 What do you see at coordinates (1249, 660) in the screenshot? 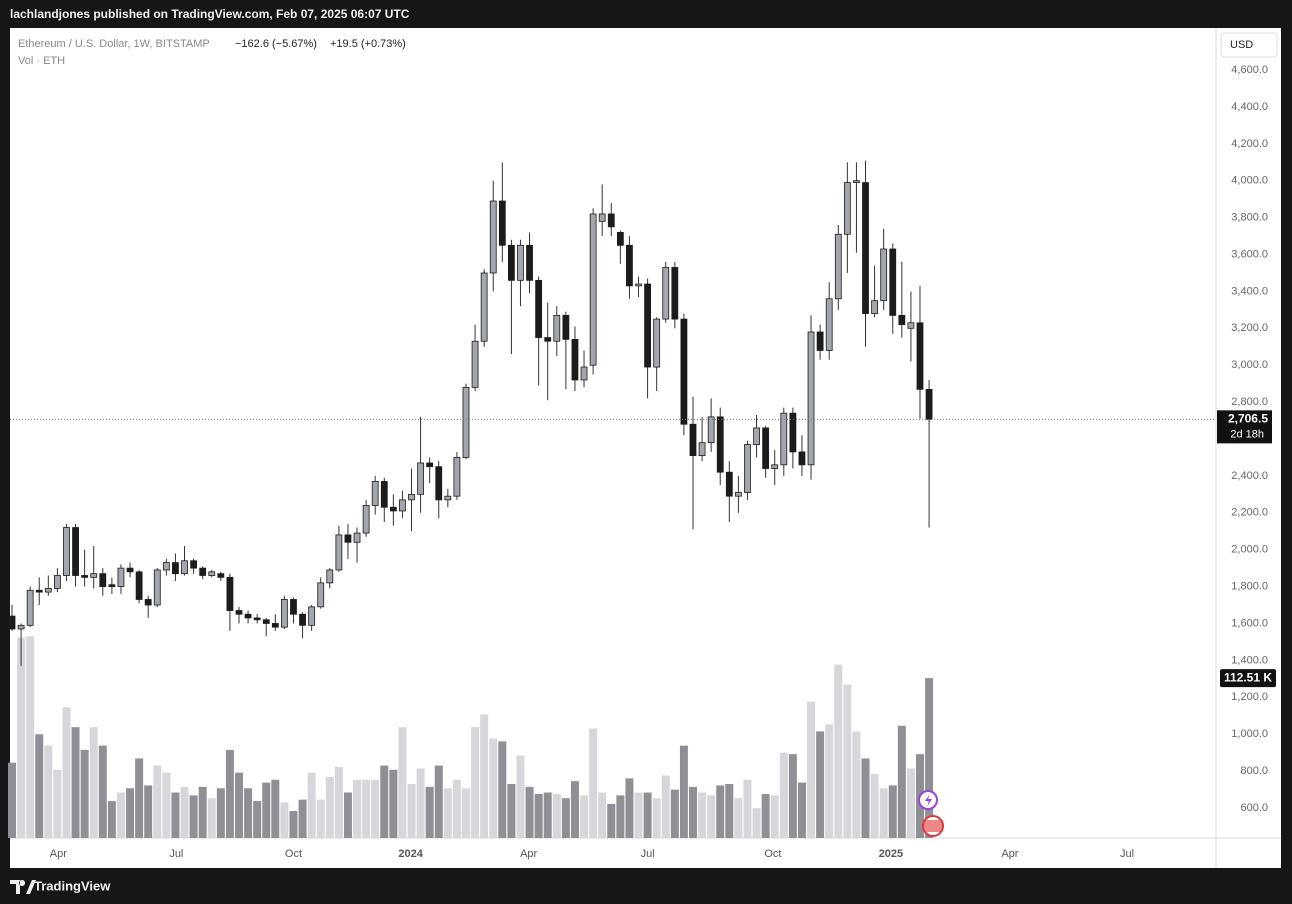
I see `y-tick-label: 1,400.0` at bounding box center [1249, 660].